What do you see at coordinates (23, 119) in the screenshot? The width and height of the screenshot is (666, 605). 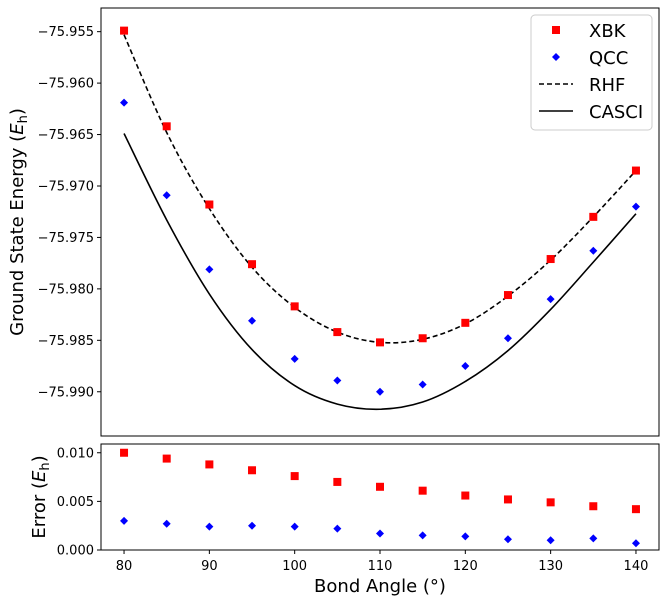 I see `energy-y-label-subscript: h` at bounding box center [23, 119].